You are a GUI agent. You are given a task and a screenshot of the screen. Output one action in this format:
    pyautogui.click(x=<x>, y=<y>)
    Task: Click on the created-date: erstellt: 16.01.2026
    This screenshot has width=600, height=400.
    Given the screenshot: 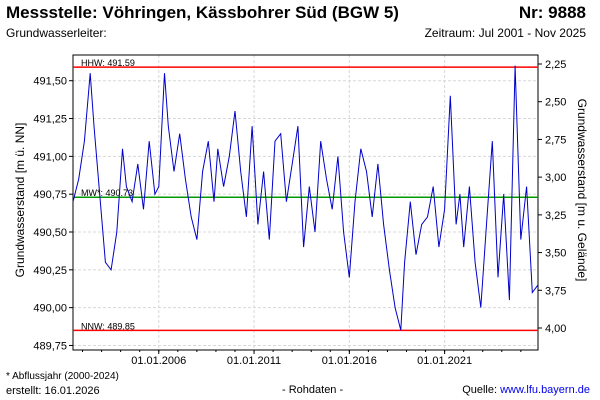 What is the action you would take?
    pyautogui.click(x=53, y=391)
    